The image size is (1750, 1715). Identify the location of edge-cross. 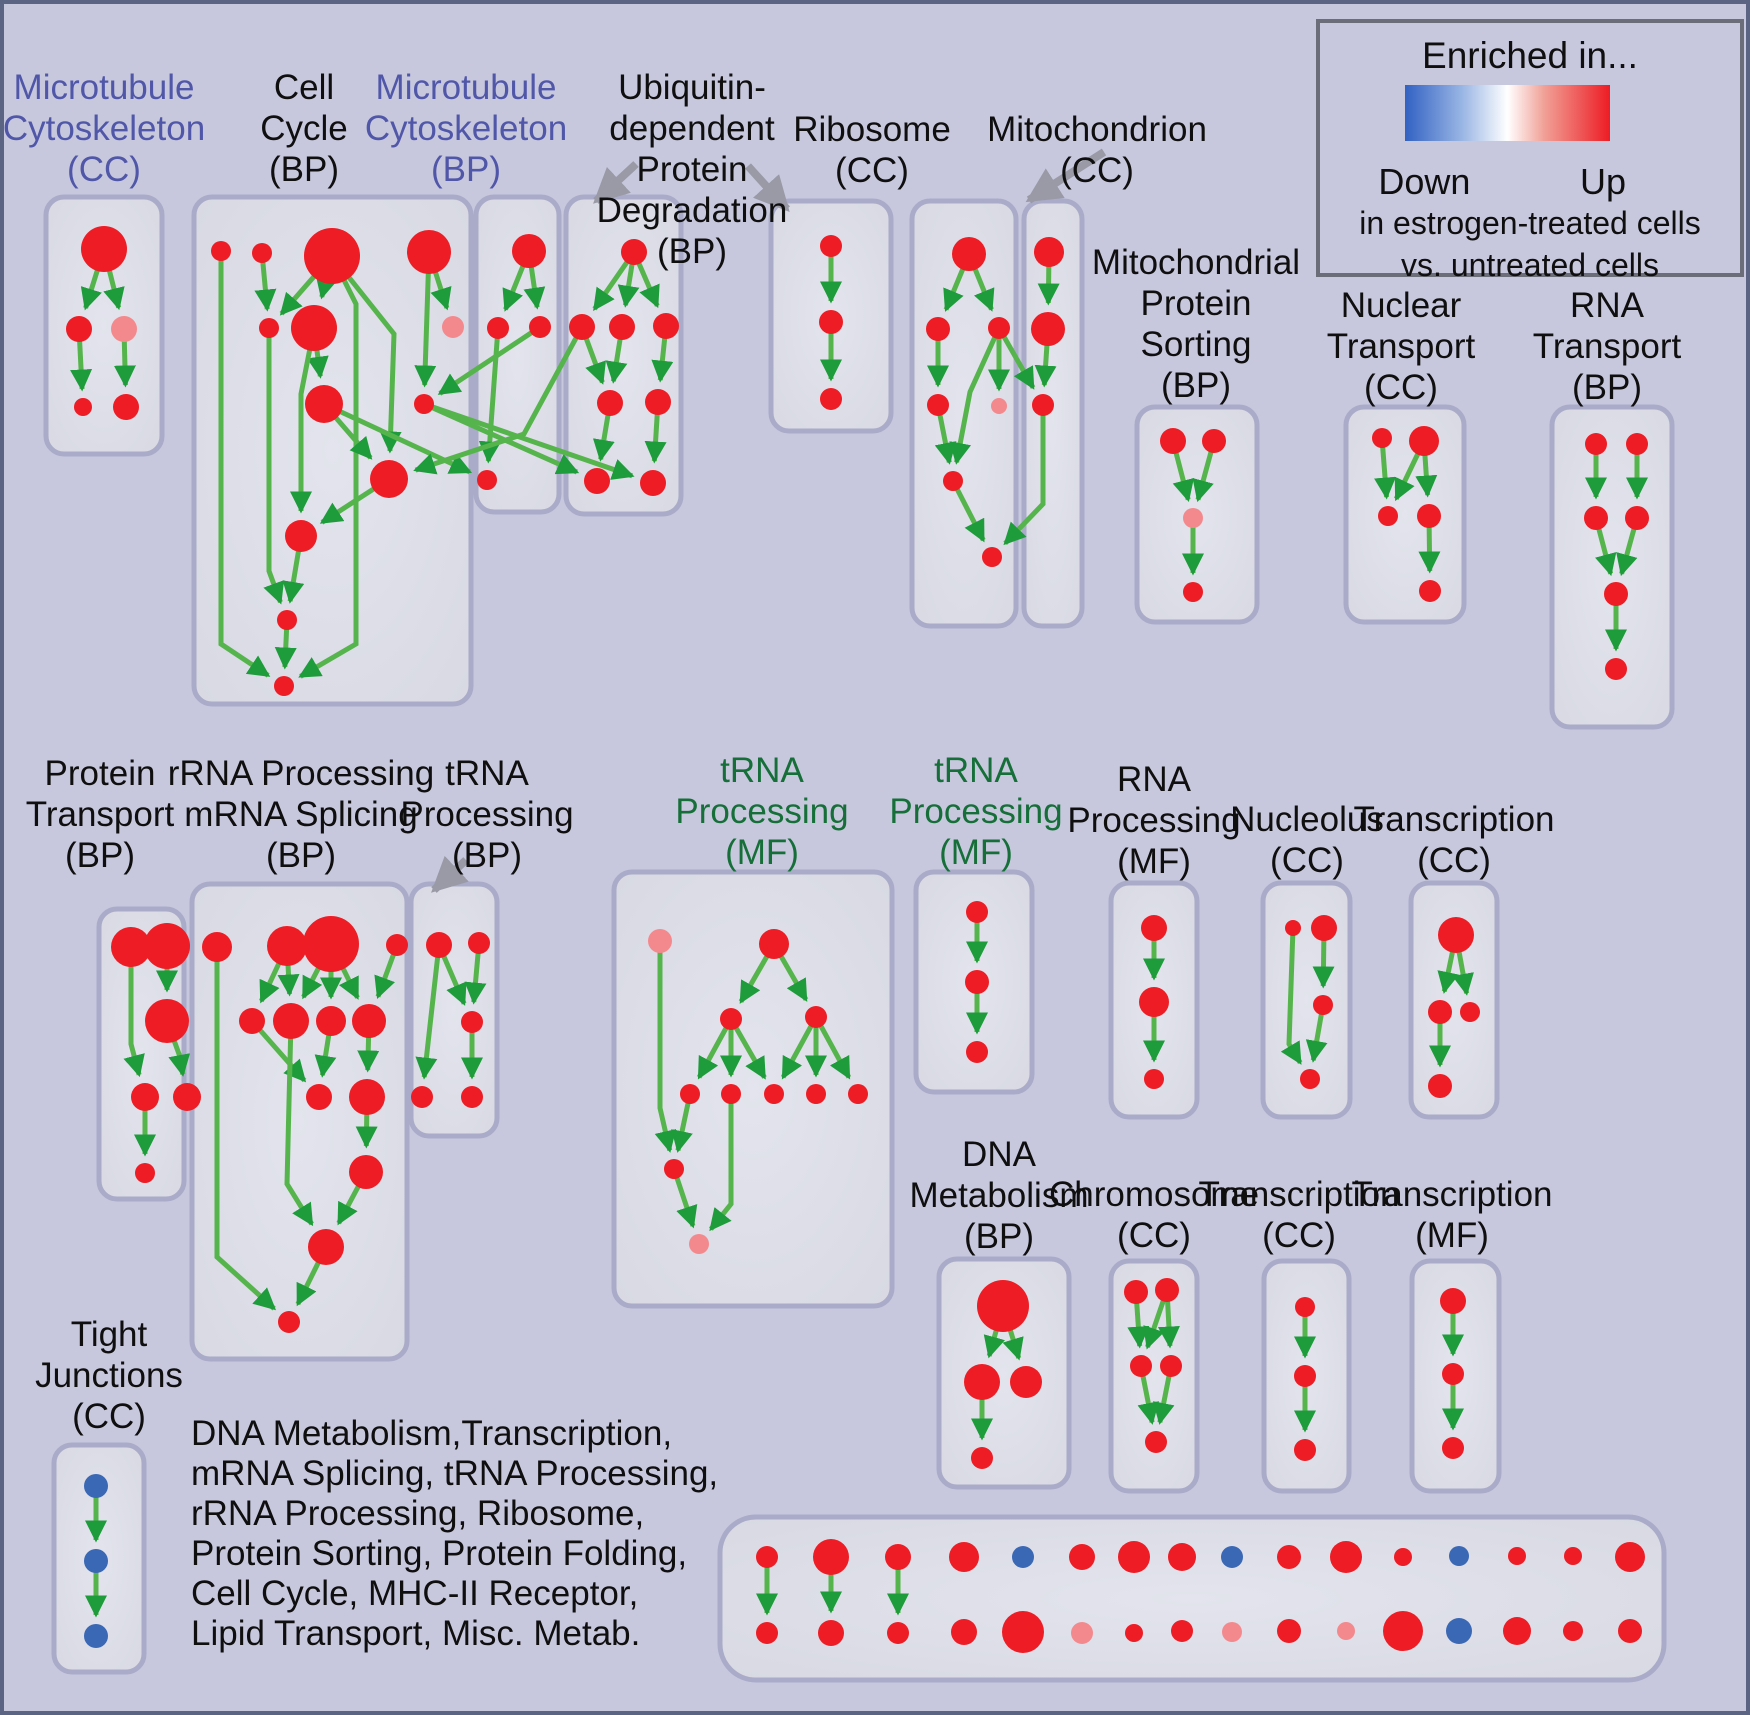
(529, 440).